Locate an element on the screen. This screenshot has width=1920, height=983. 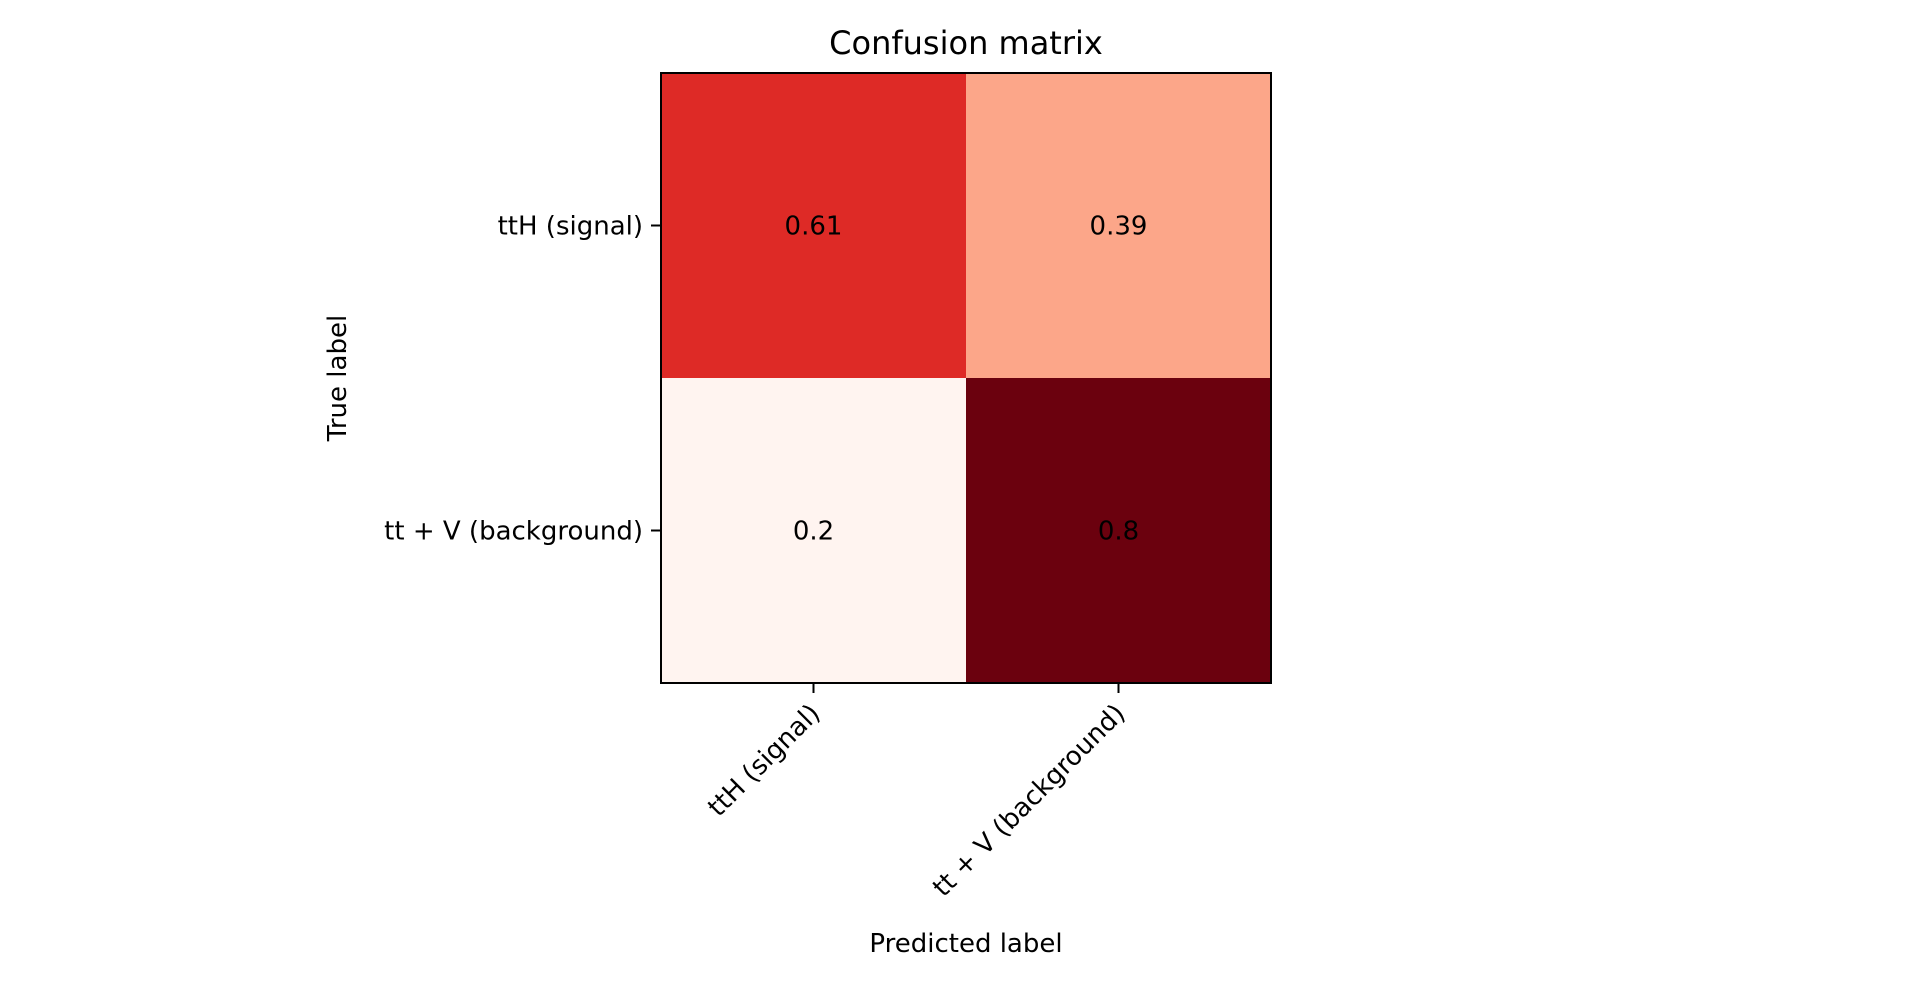
cell-value-label-r1-c0: 0.2 is located at coordinates (813, 532).